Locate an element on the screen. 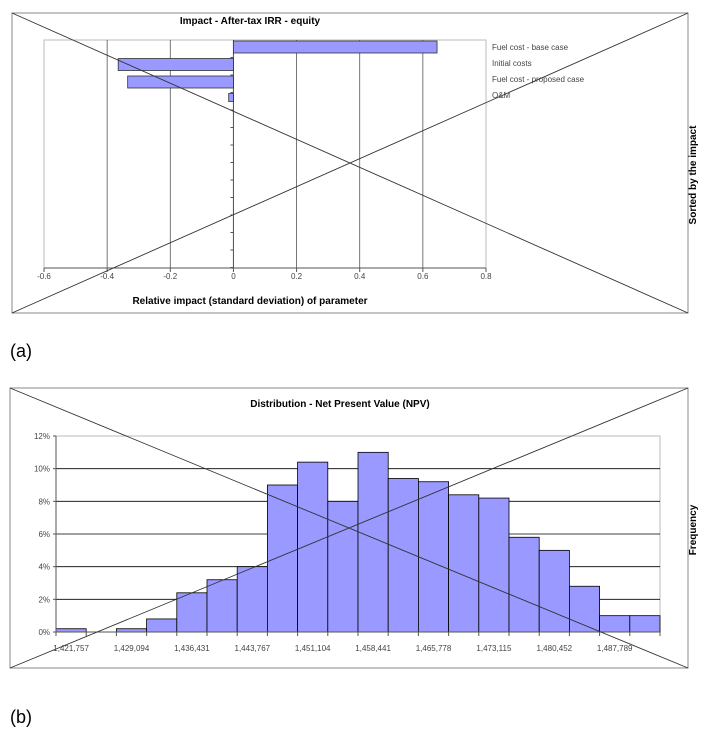  chart-b-y-tick-label: 12% is located at coordinates (42, 436).